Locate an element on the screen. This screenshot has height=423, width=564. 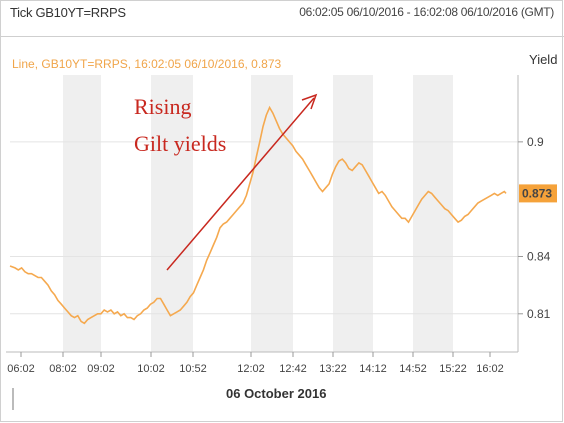
x-tick-label: 14:52 is located at coordinates (413, 369).